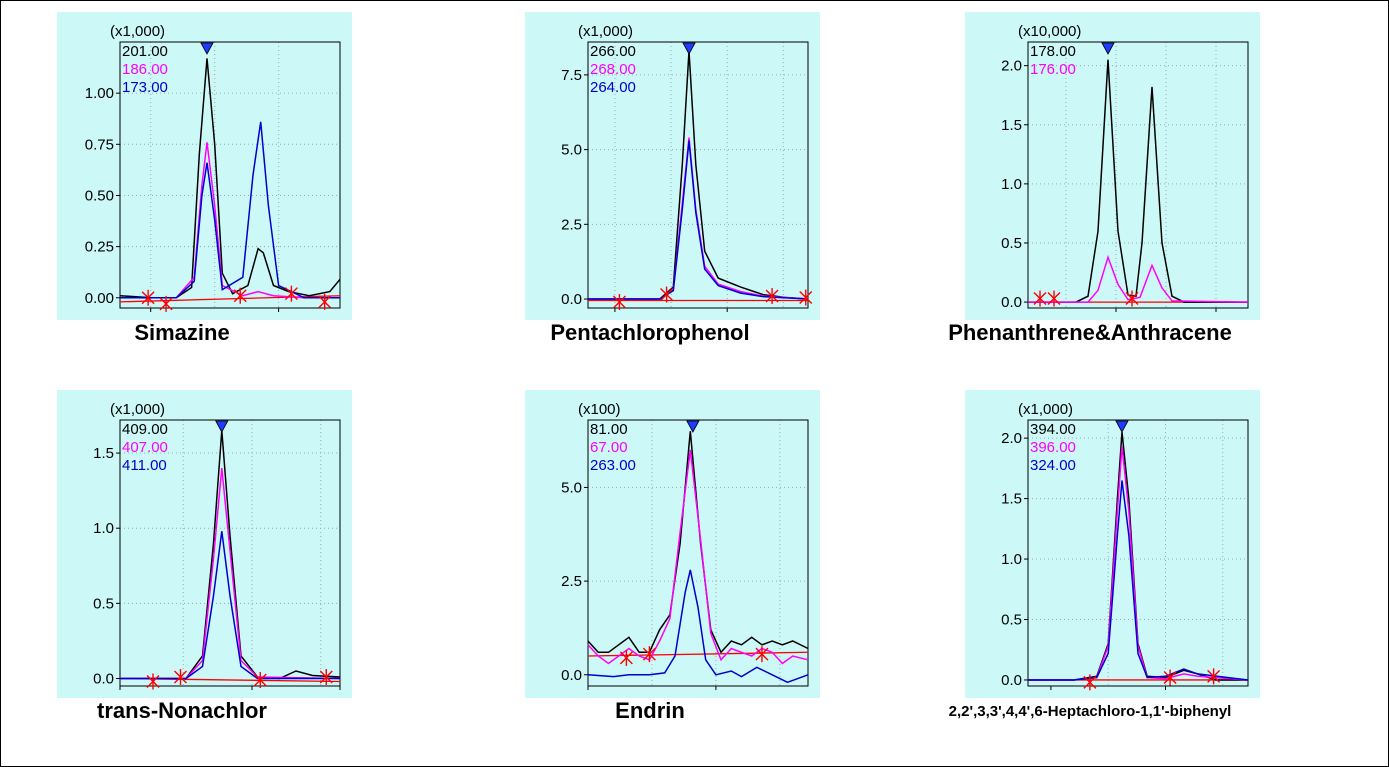  What do you see at coordinates (145, 447) in the screenshot?
I see `ion-label: 407.00` at bounding box center [145, 447].